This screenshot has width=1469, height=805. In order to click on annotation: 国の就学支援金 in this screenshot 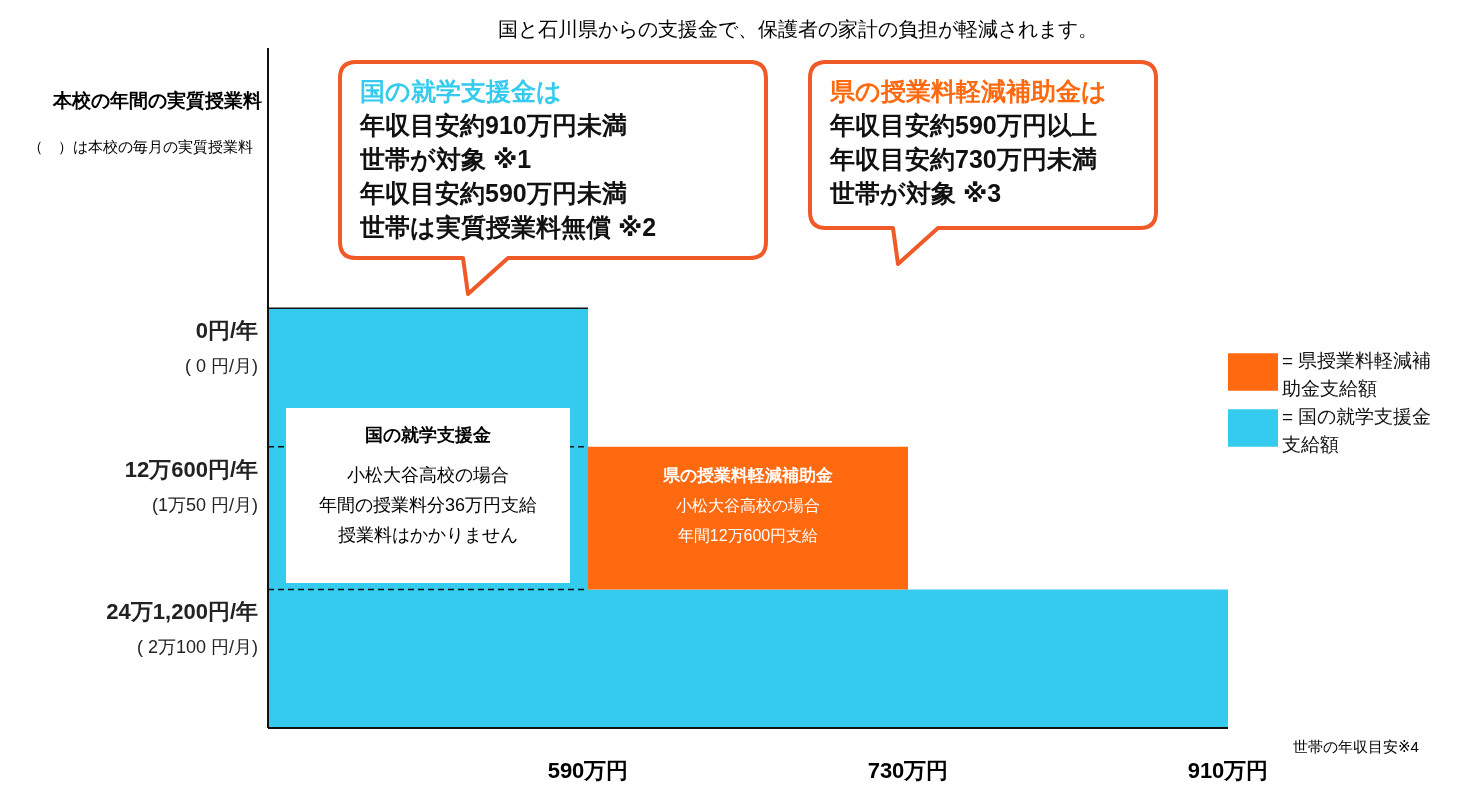, I will do `click(428, 435)`.